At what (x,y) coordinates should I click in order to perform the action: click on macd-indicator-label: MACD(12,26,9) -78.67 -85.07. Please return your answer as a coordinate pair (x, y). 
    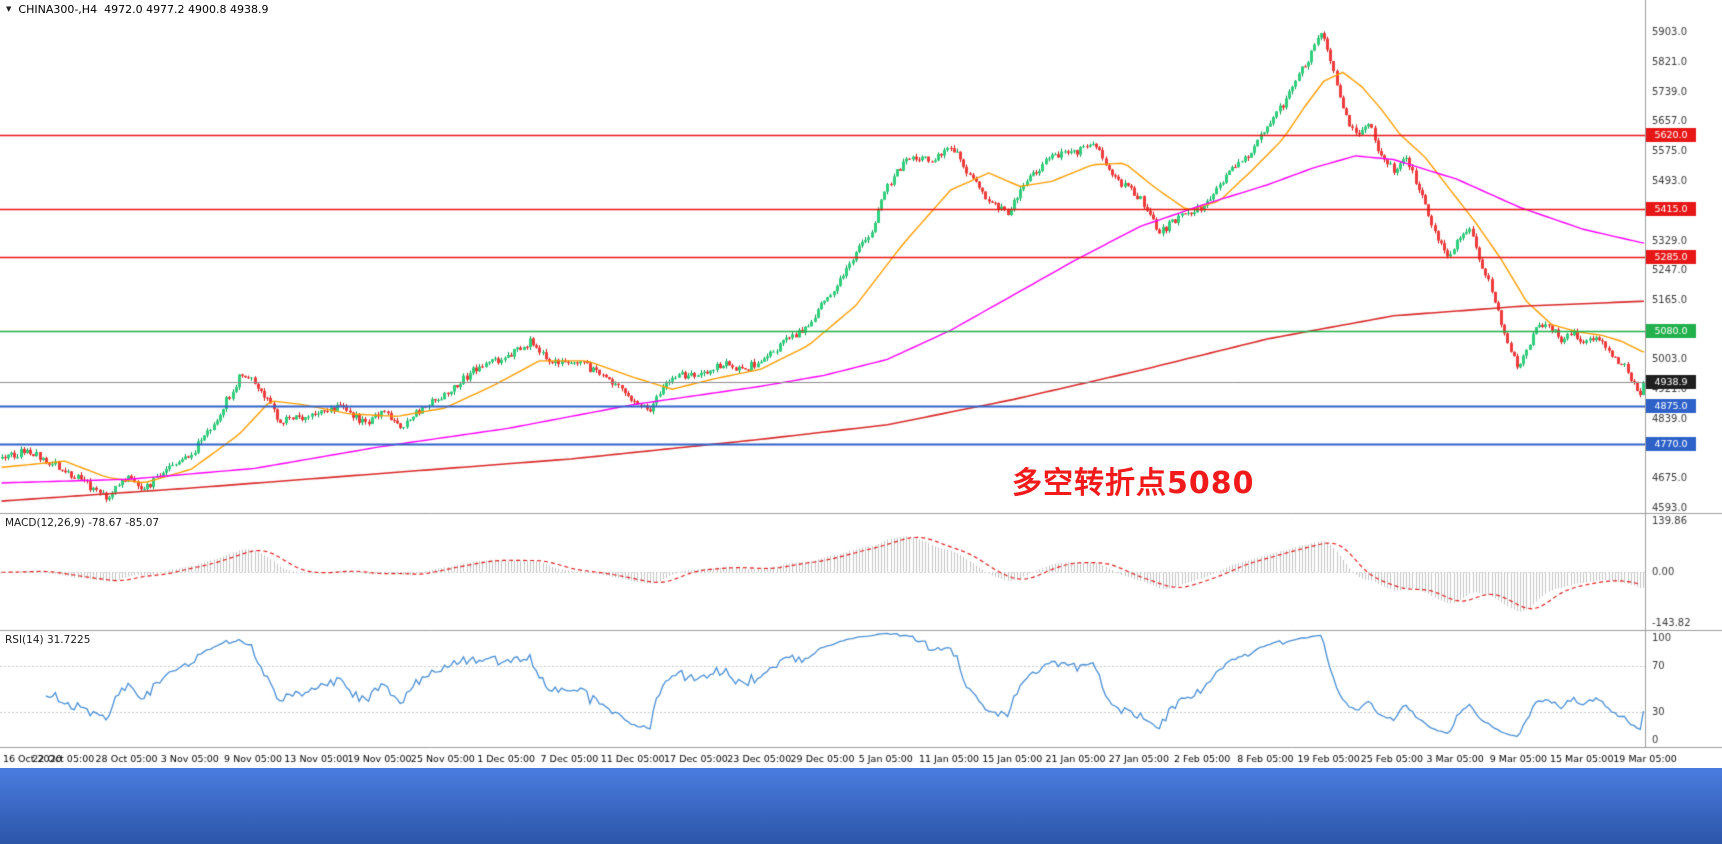
    Looking at the image, I should click on (82, 523).